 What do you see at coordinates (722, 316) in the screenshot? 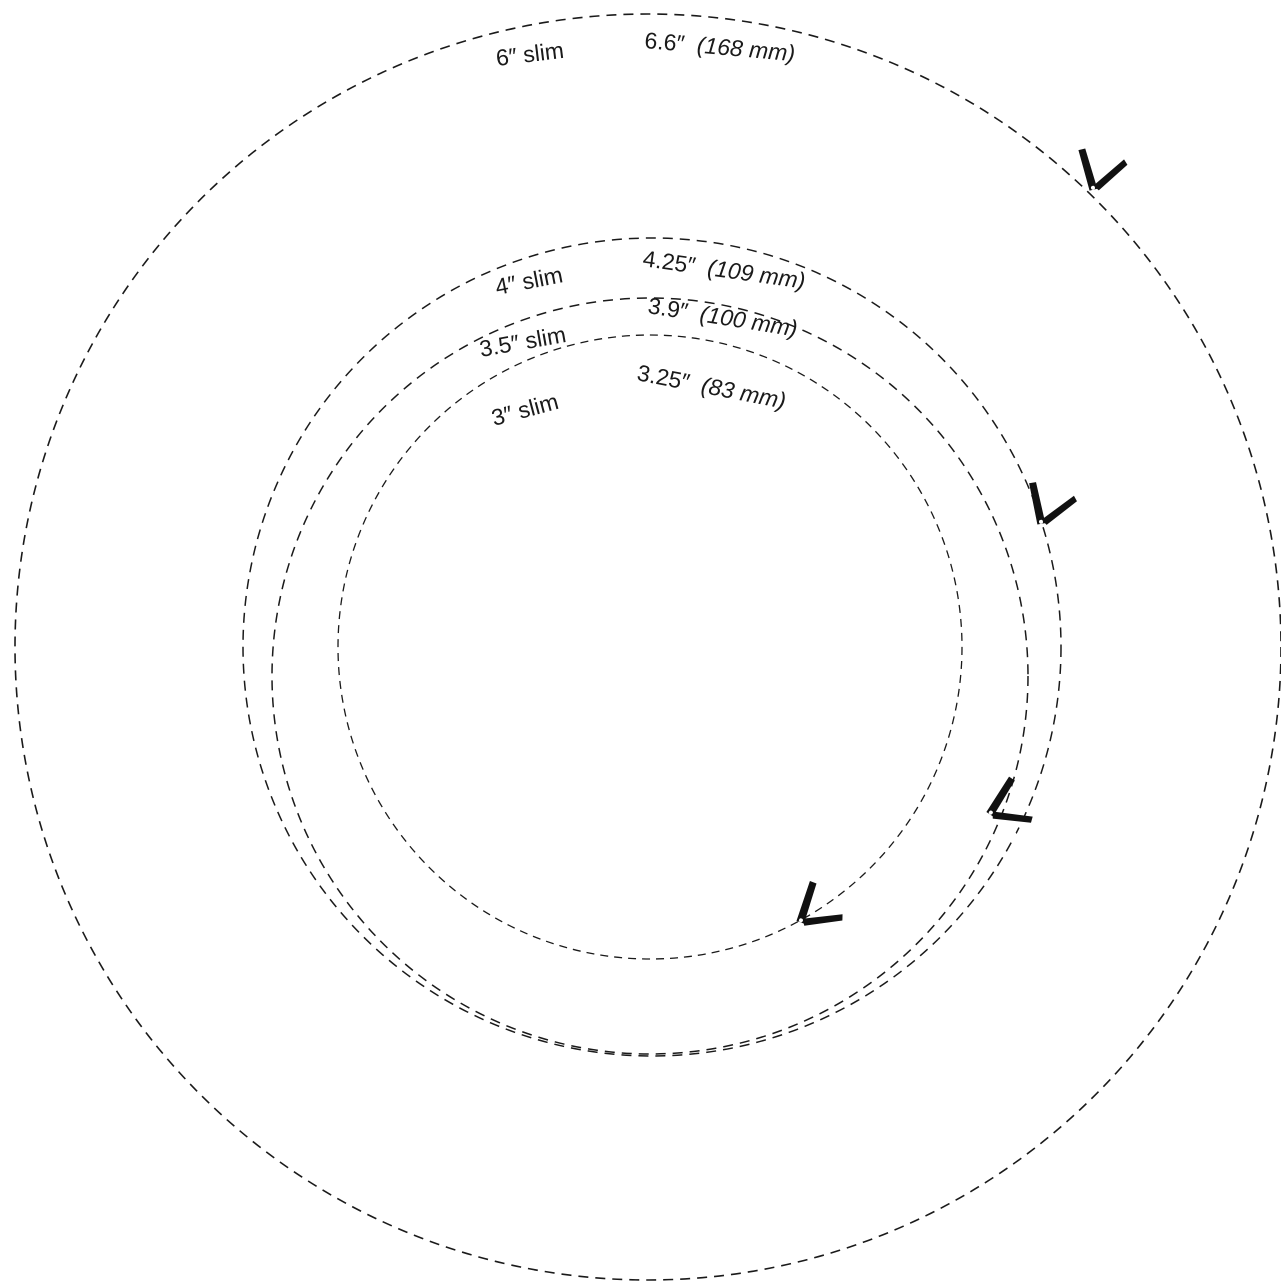
I see `ring-3-5-slim-diameter: 3.9″ (100 mm)` at bounding box center [722, 316].